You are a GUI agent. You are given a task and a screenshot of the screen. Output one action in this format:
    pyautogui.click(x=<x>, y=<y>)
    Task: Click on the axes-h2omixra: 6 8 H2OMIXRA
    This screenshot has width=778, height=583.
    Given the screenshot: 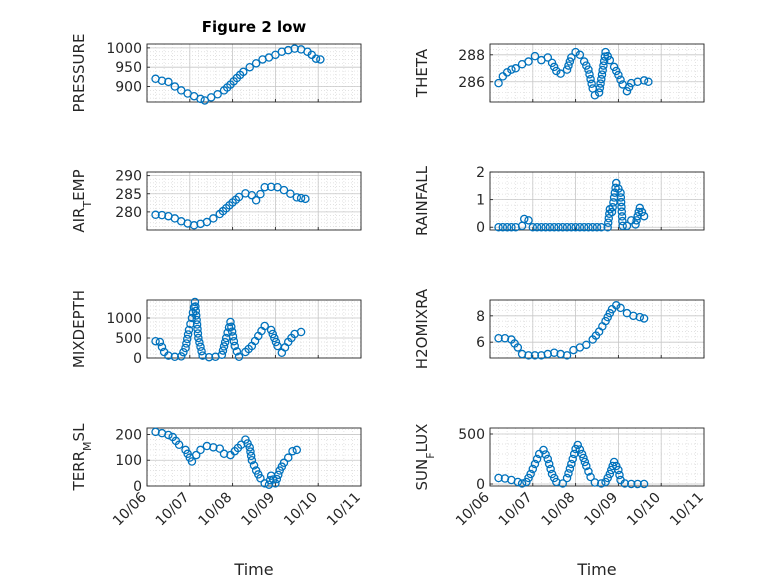 What is the action you would take?
    pyautogui.click(x=559, y=328)
    